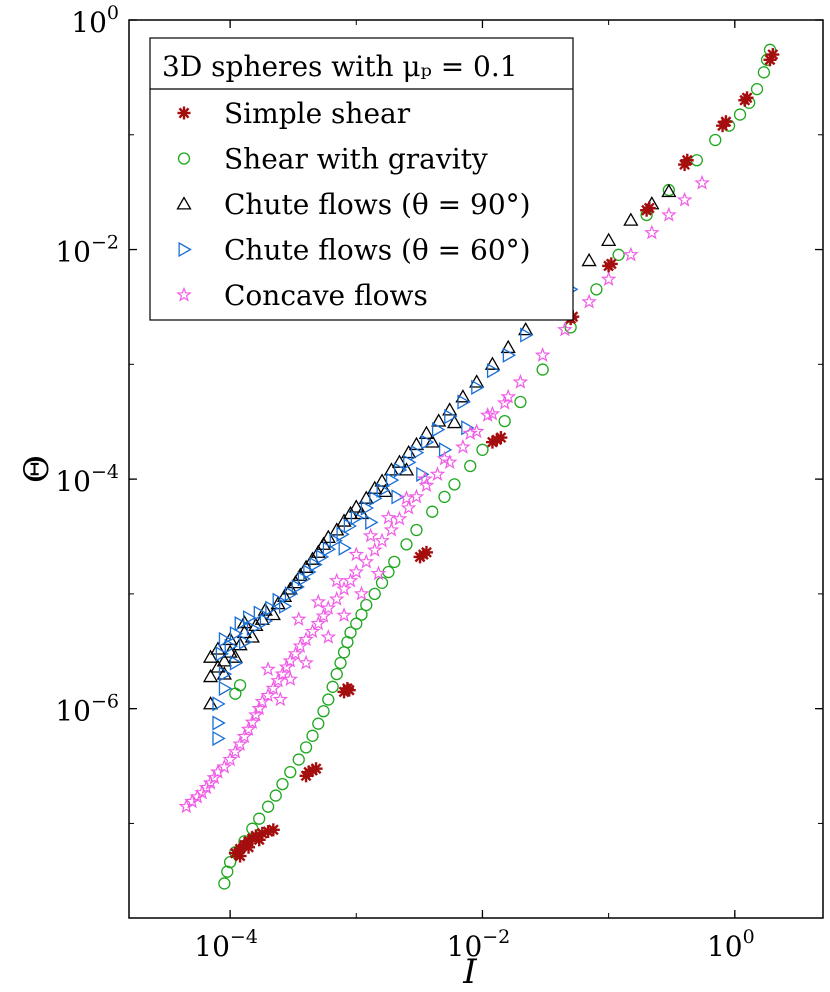 The width and height of the screenshot is (830, 992). I want to click on legend-marker-asterisk, so click(184, 113).